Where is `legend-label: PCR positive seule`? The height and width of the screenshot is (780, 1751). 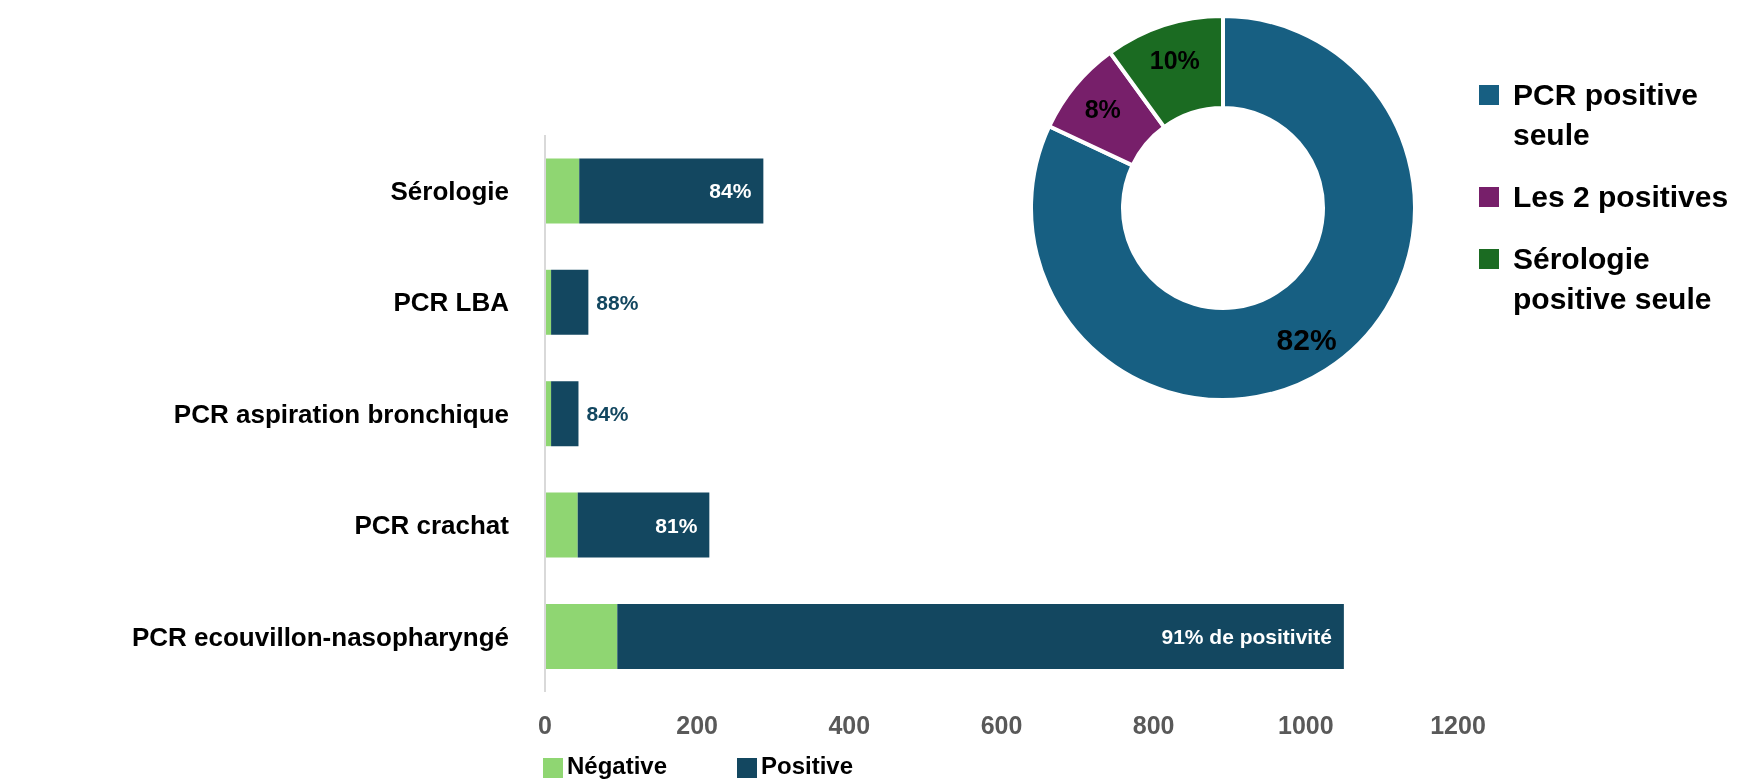
legend-label: PCR positive seule is located at coordinates (1606, 115).